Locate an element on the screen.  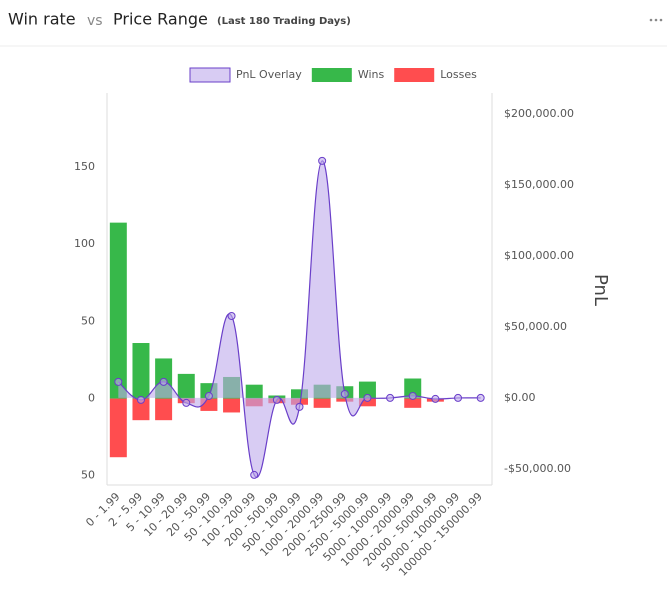
chart-title: Win rate is located at coordinates (42, 19).